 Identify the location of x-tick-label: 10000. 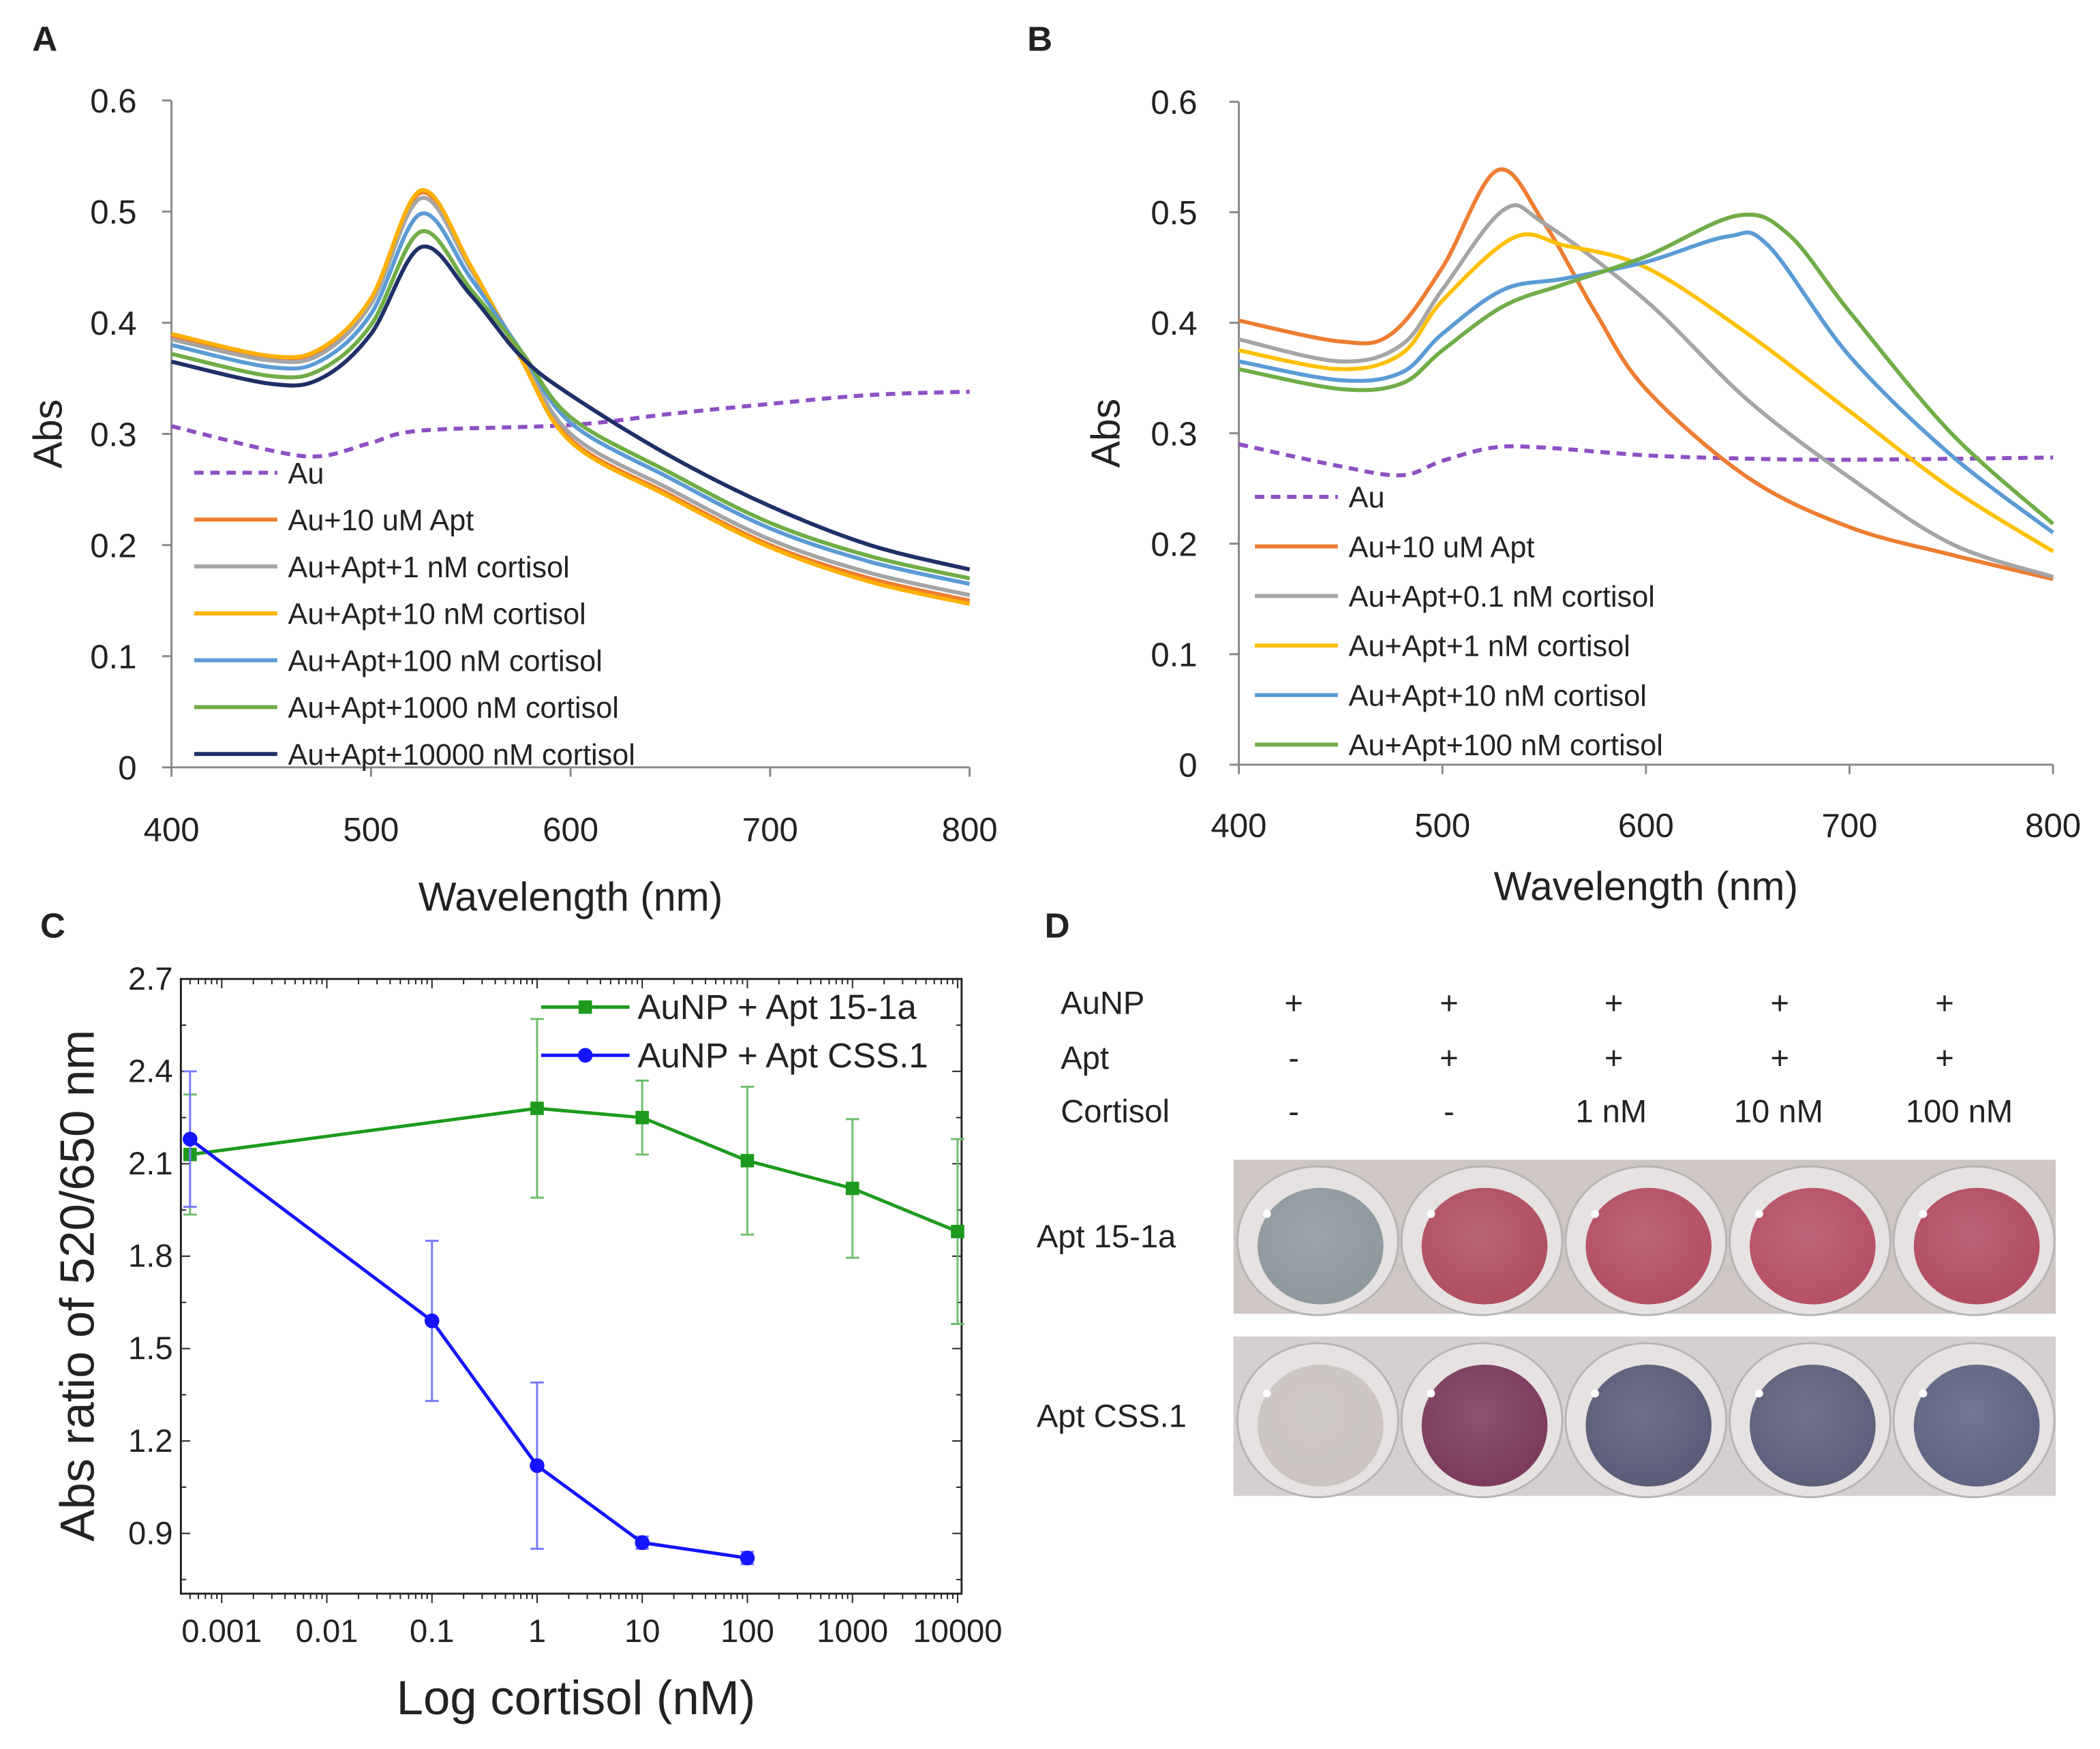
(957, 1631).